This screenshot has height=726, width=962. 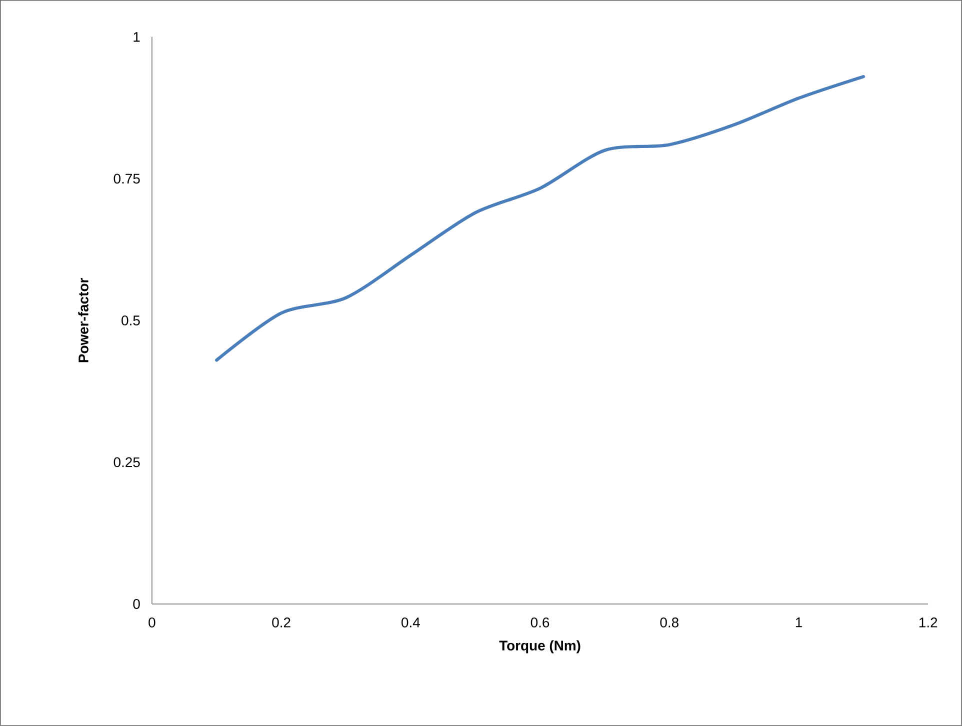 I want to click on x-tick-label: 0.6, so click(x=540, y=623).